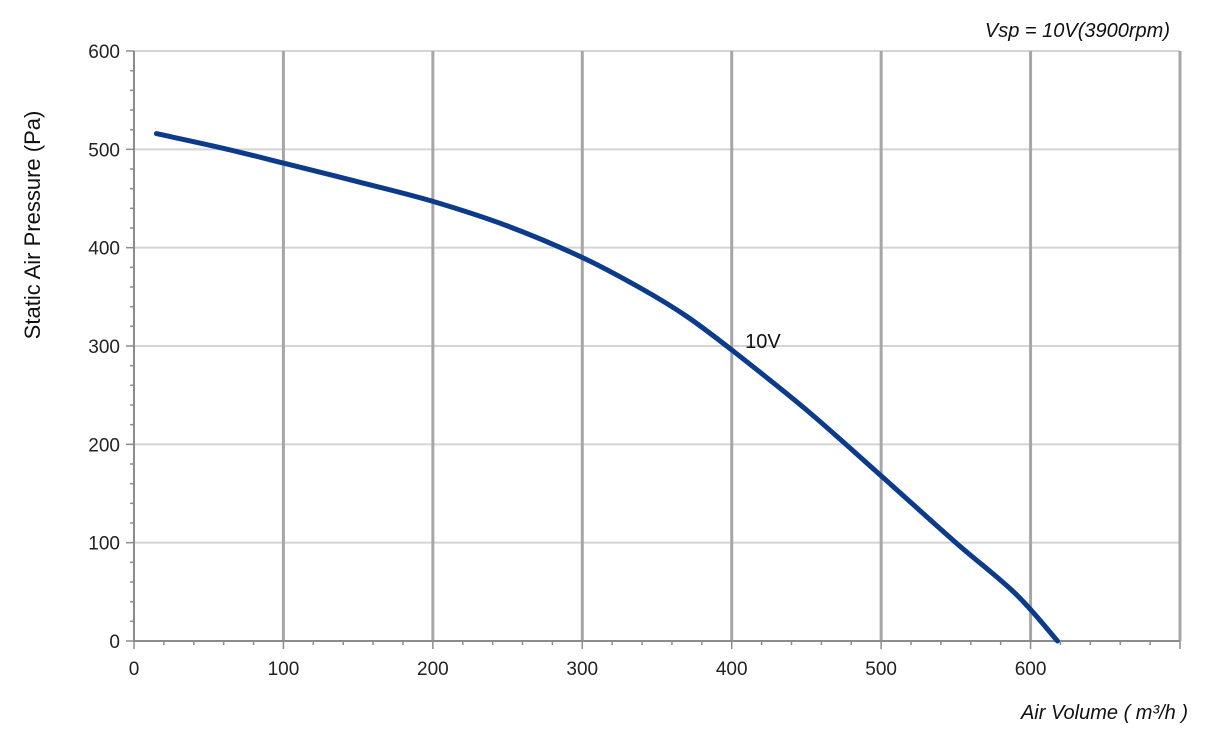 The image size is (1217, 733). What do you see at coordinates (104, 150) in the screenshot?
I see `y-tick-label: 500` at bounding box center [104, 150].